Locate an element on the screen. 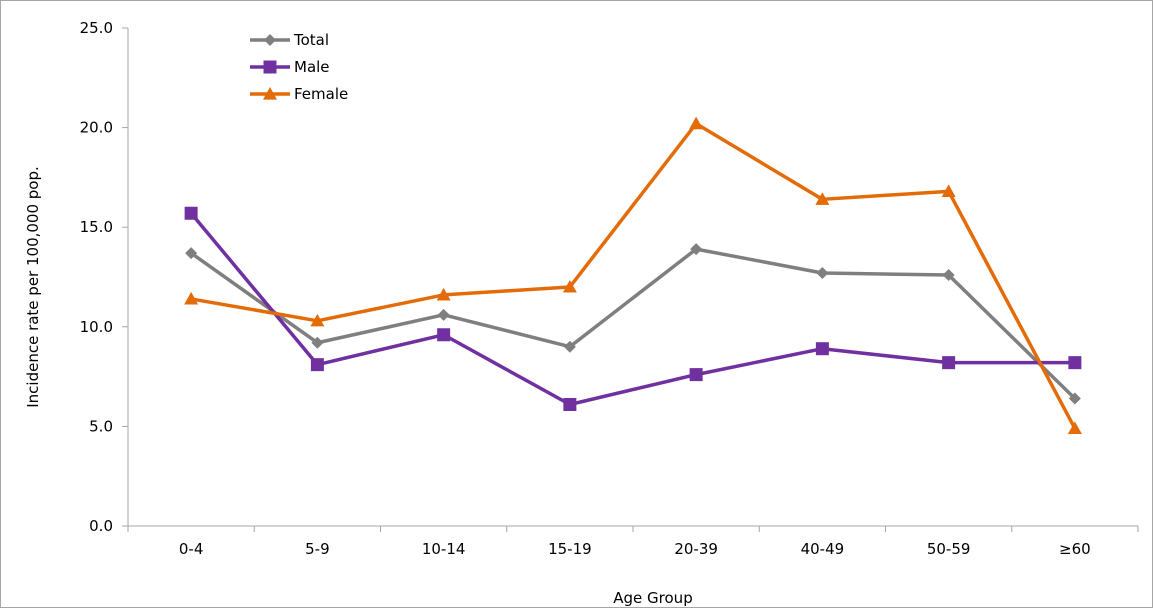 The height and width of the screenshot is (608, 1153). y-tick-label: 25.0 is located at coordinates (96, 28).